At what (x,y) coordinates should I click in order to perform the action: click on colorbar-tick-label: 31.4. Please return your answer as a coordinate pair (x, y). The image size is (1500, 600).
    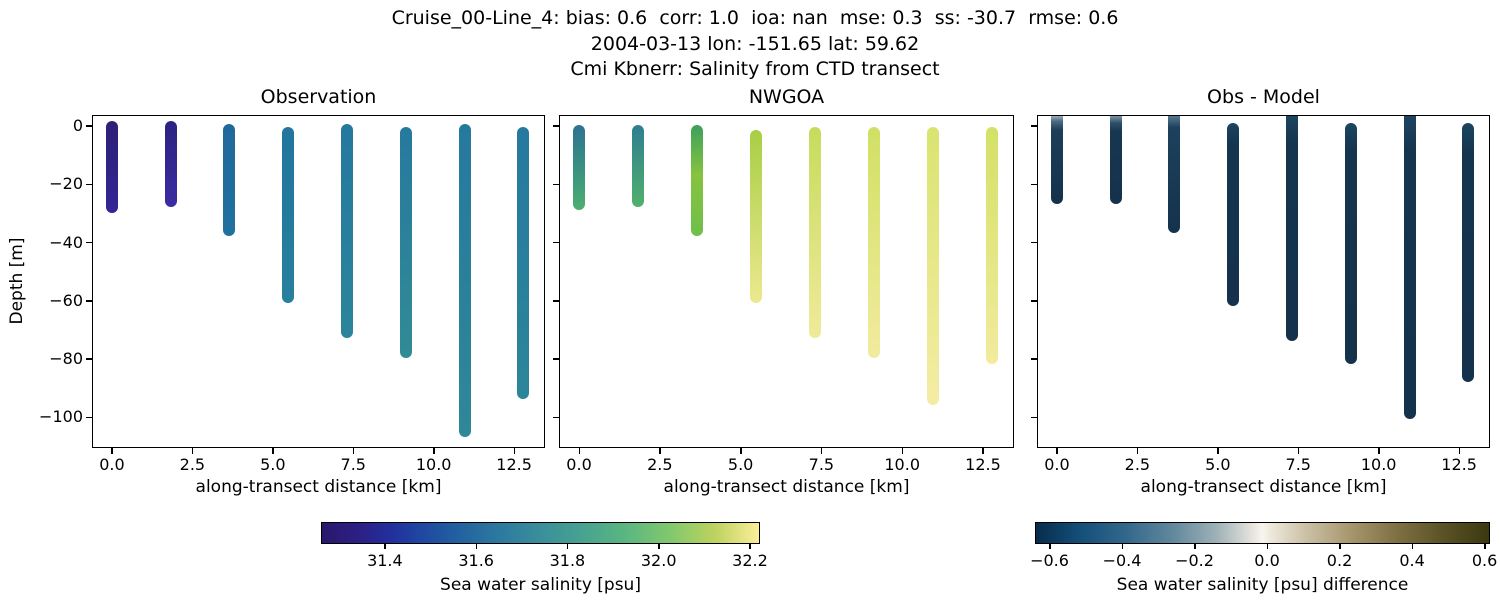
    Looking at the image, I should click on (385, 560).